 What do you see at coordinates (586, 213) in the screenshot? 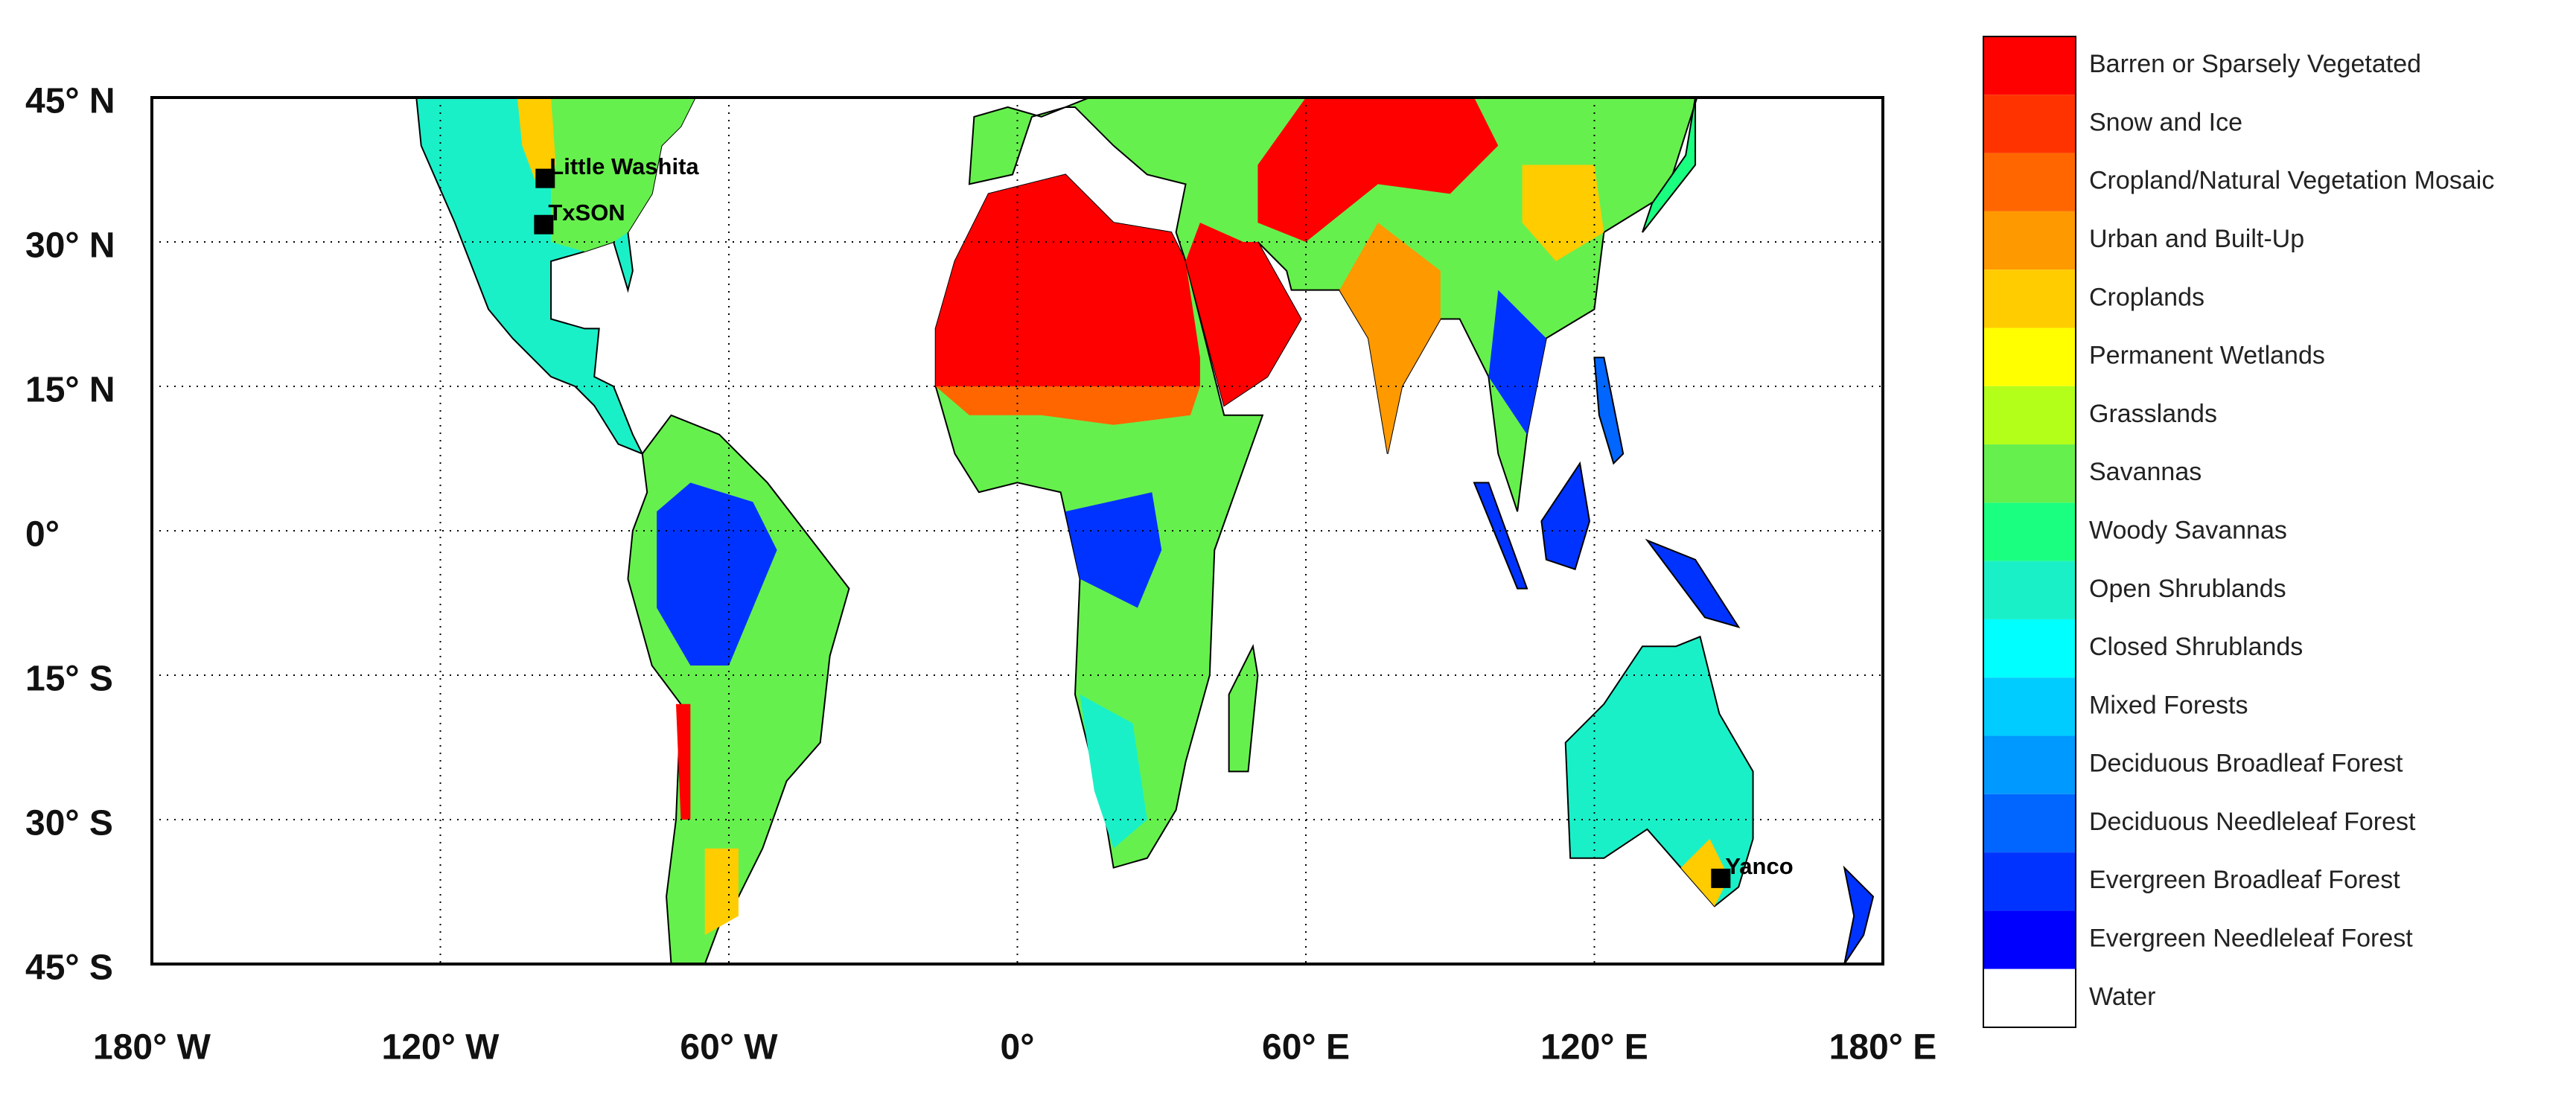
I see `site-label: TxSON` at bounding box center [586, 213].